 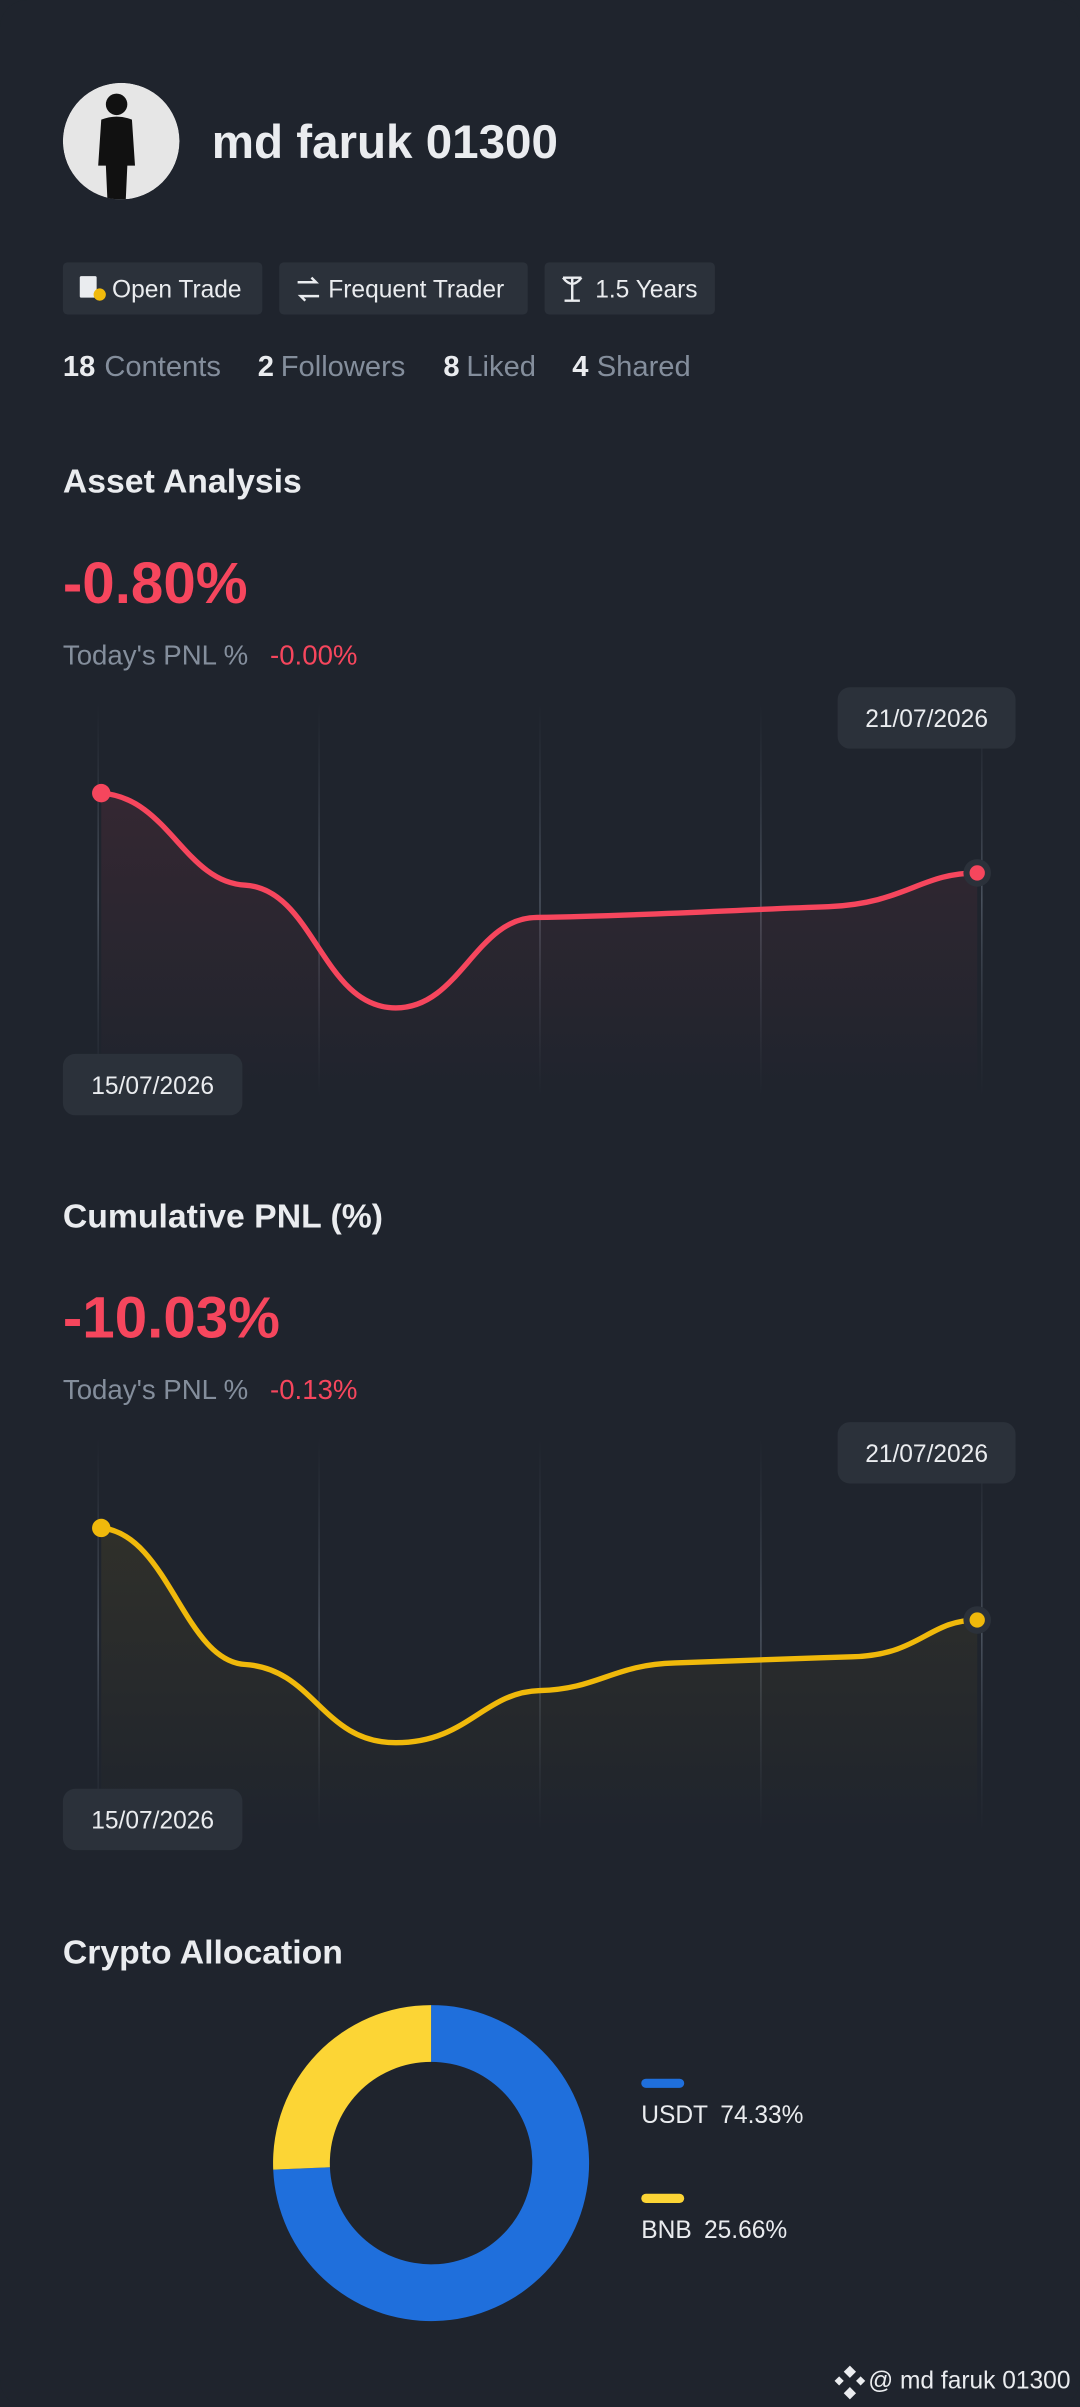 What do you see at coordinates (674, 2115) in the screenshot?
I see `legend-name: USDT` at bounding box center [674, 2115].